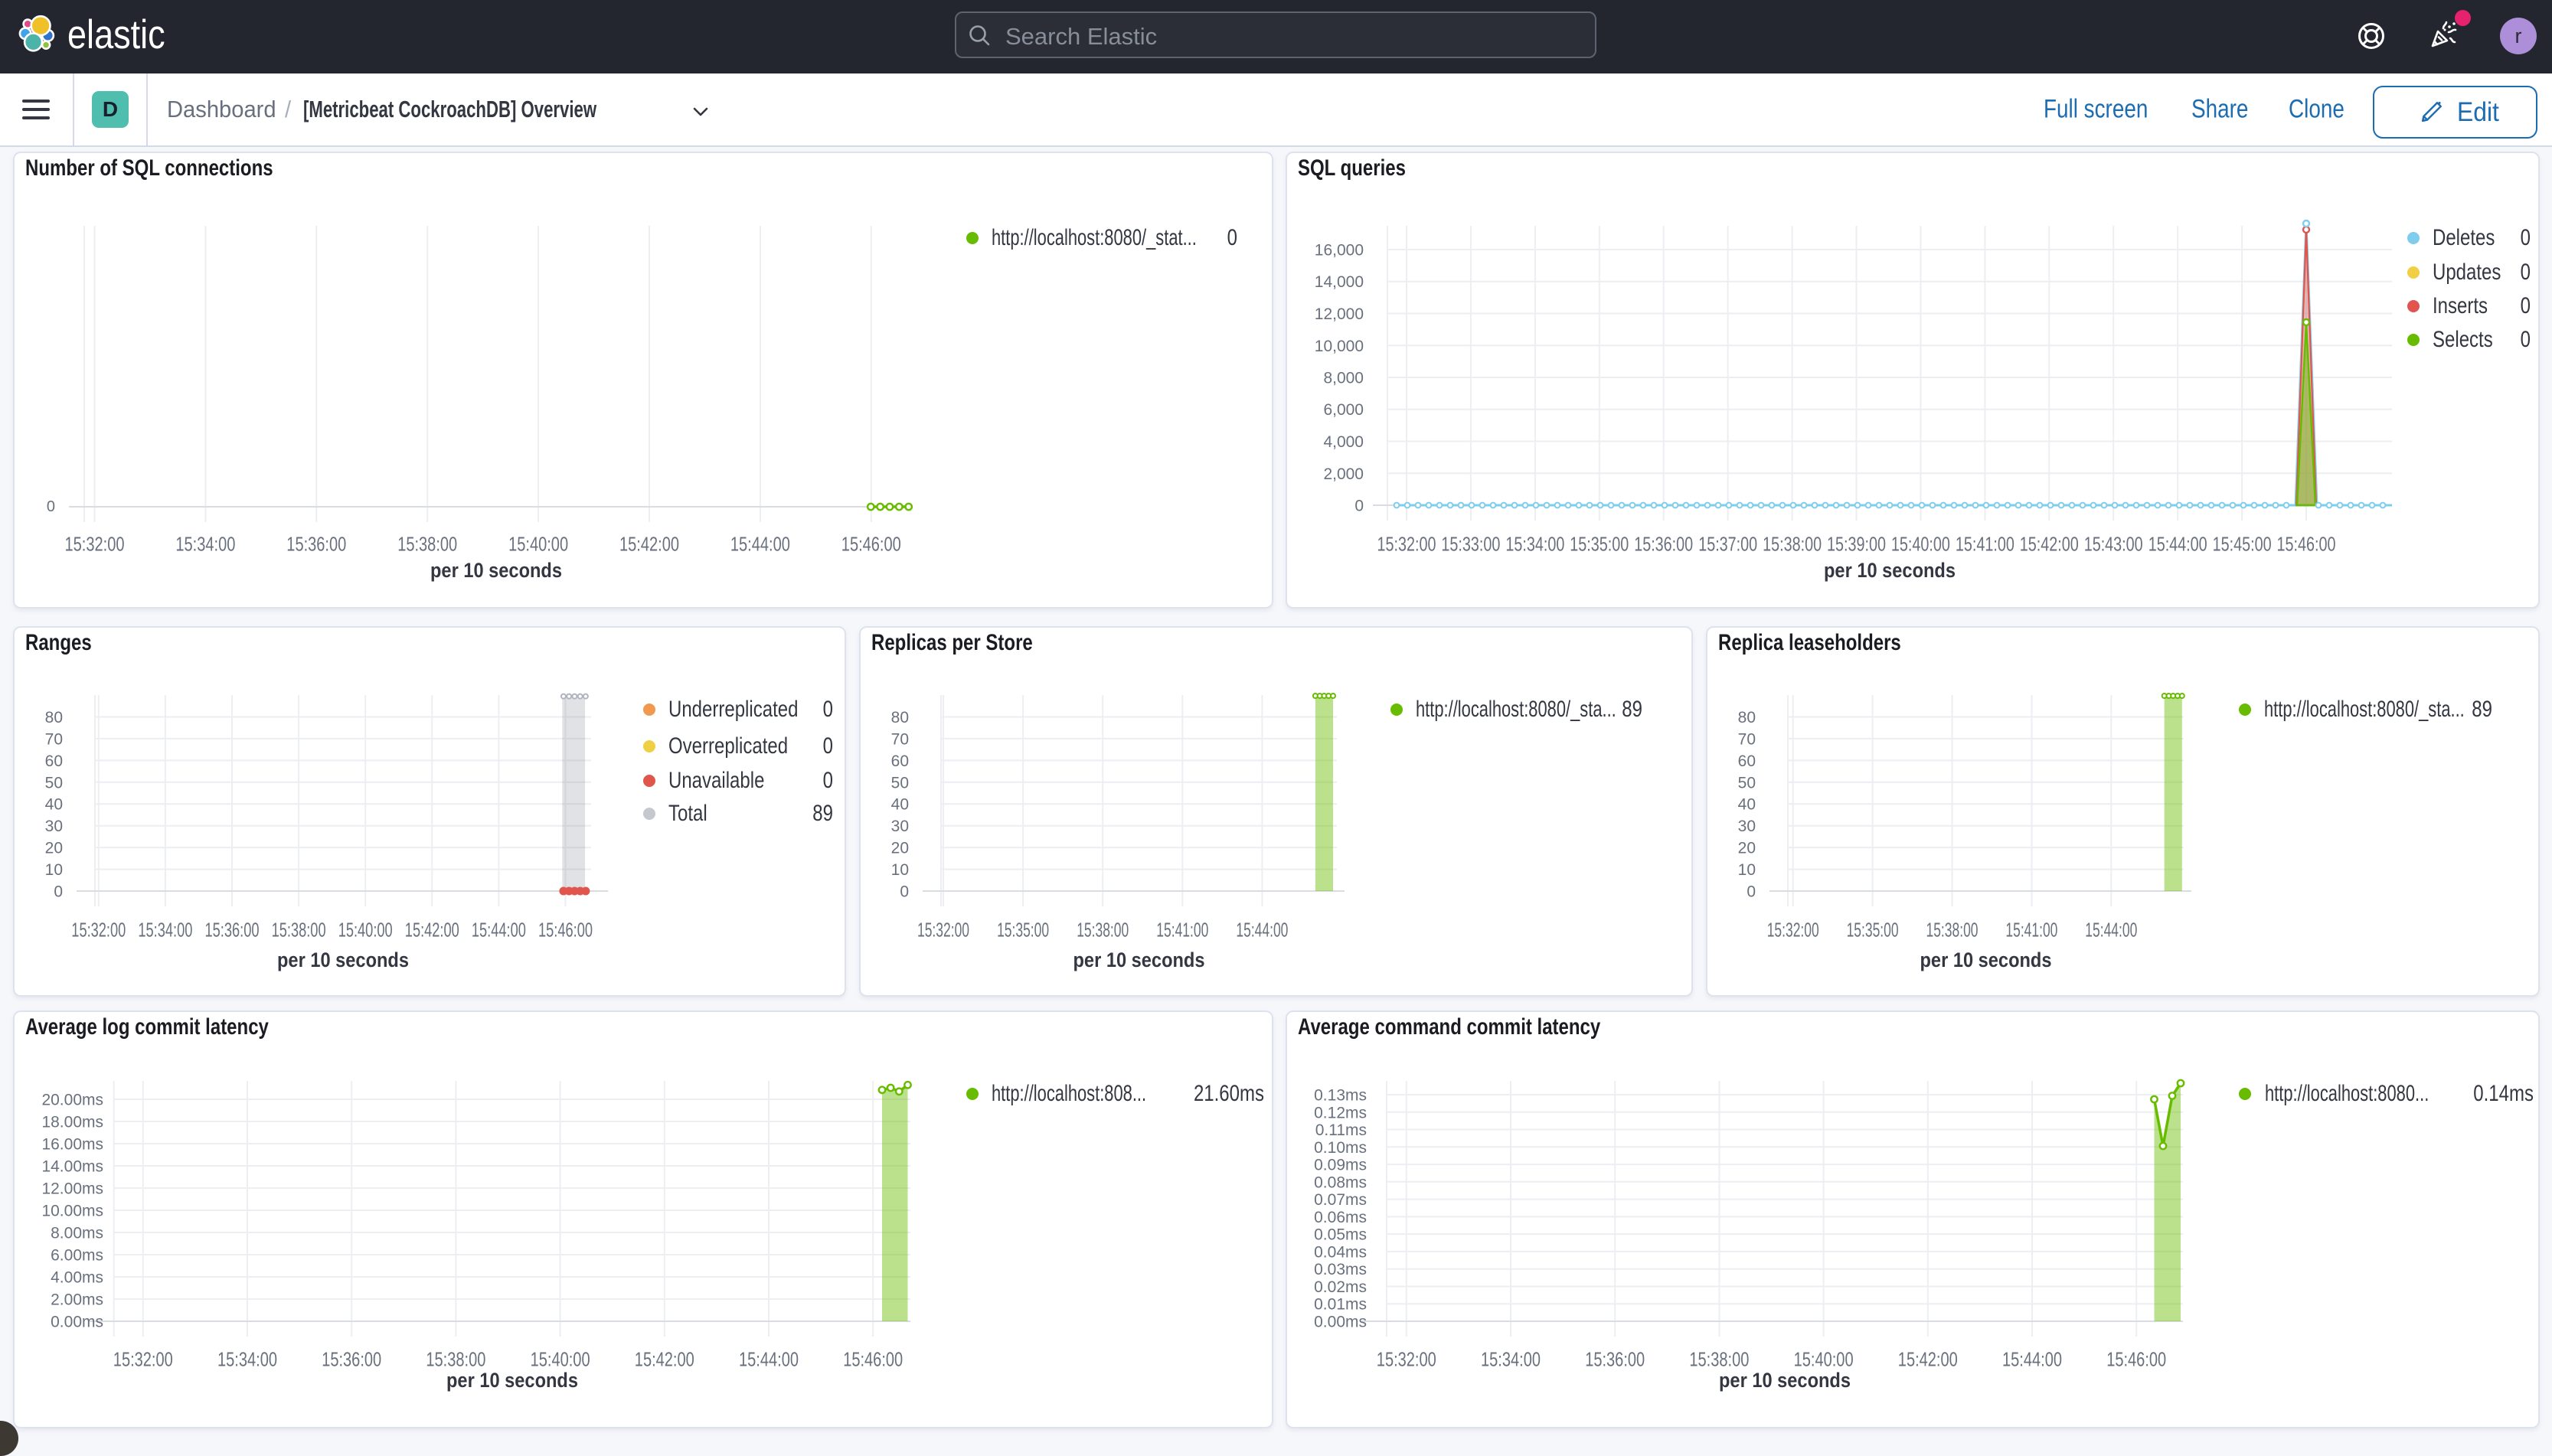 The width and height of the screenshot is (2552, 1456). Describe the element at coordinates (72, 1211) in the screenshot. I see `svg-text: 10.00ms` at that location.